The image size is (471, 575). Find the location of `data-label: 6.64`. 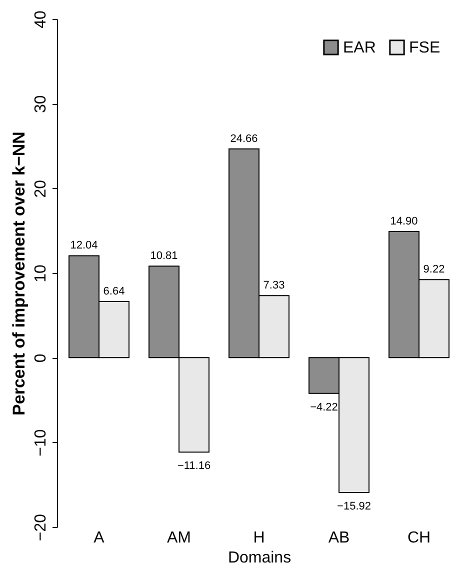

data-label: 6.64 is located at coordinates (114, 291).